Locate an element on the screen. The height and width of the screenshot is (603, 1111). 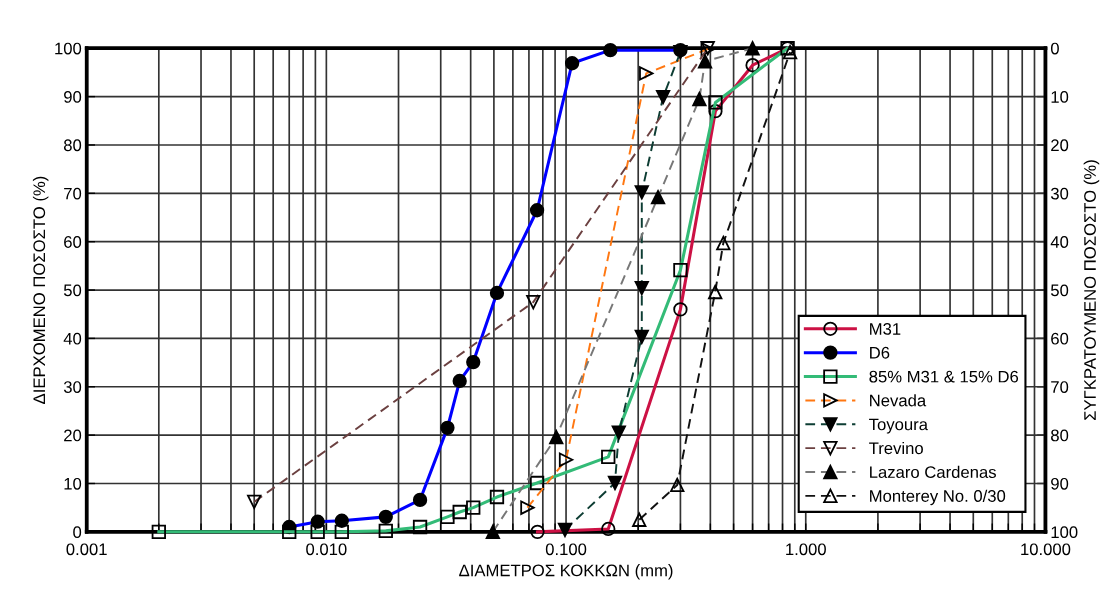
y-tick-label: 40 is located at coordinates (72, 338).